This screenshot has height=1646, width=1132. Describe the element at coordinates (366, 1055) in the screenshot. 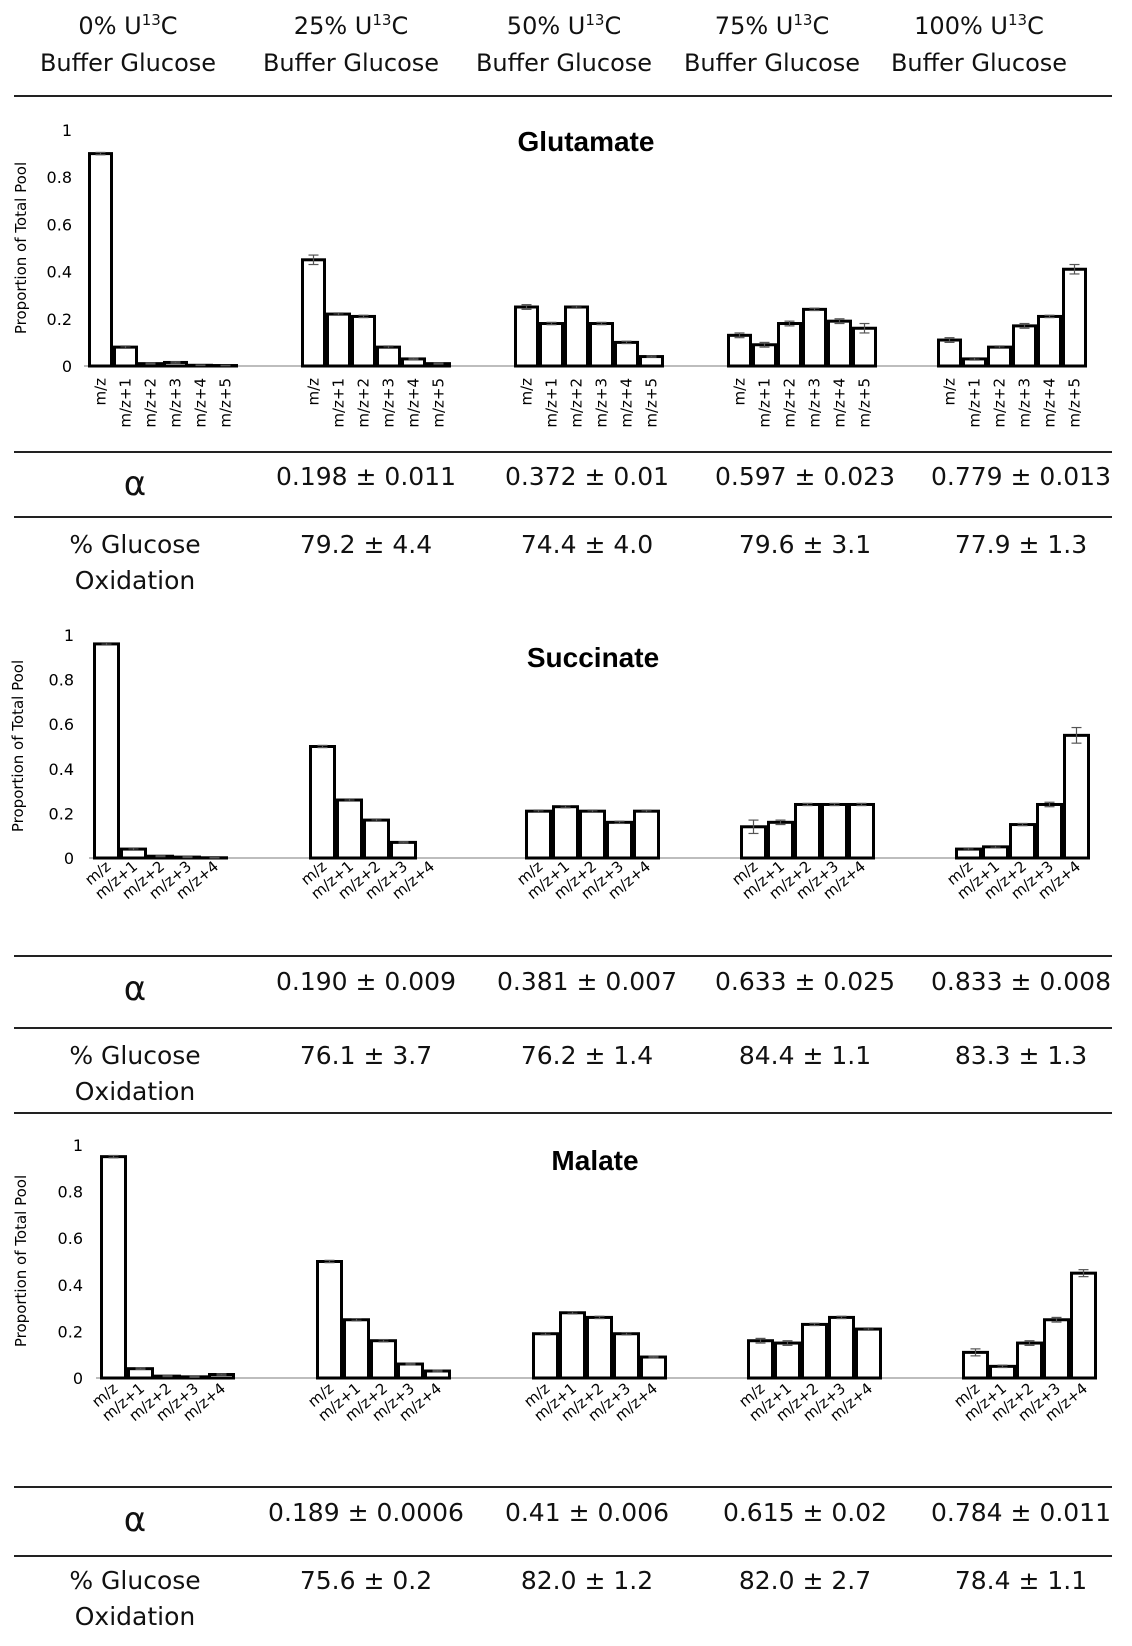

I see `oxidation-value: 76.1 ± 3.7` at that location.